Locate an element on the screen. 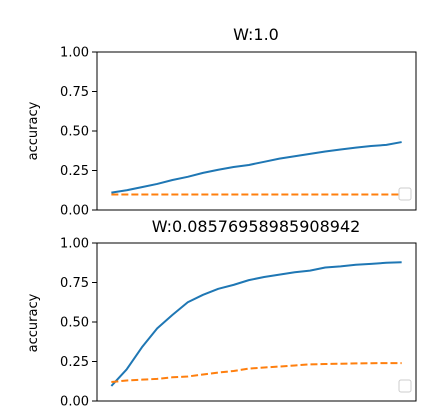 The height and width of the screenshot is (409, 438). subplot-1-legend is located at coordinates (405, 194).